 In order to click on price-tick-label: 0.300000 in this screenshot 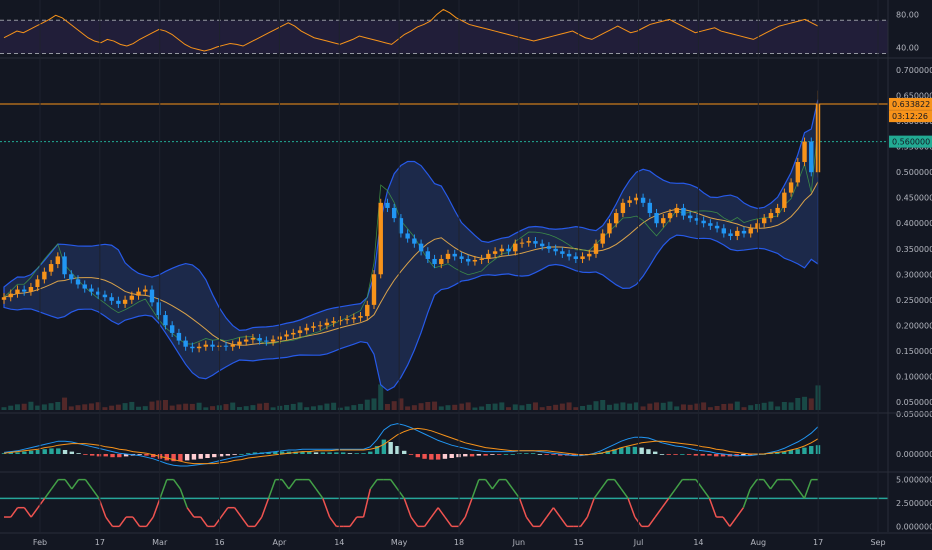, I will do `click(914, 274)`.